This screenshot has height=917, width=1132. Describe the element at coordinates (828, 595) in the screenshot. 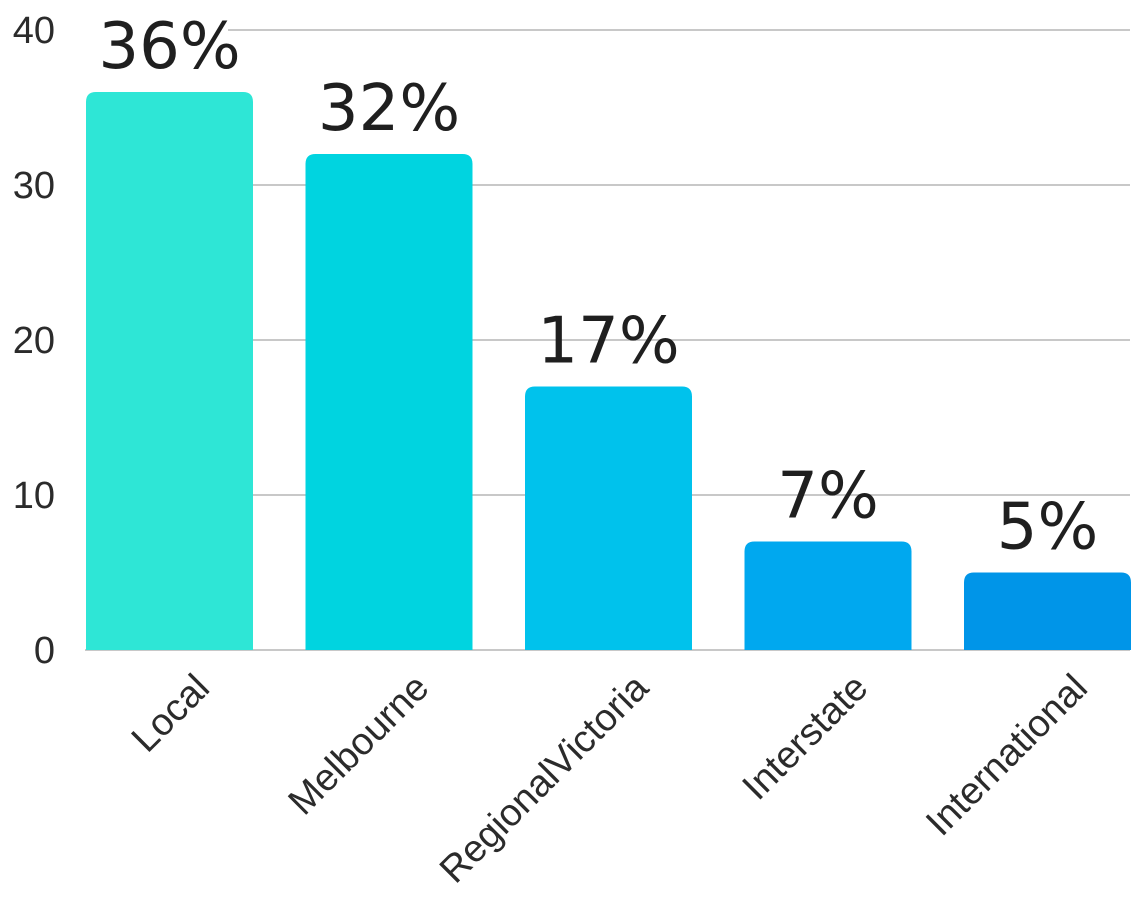

I see `bar-interstate` at that location.